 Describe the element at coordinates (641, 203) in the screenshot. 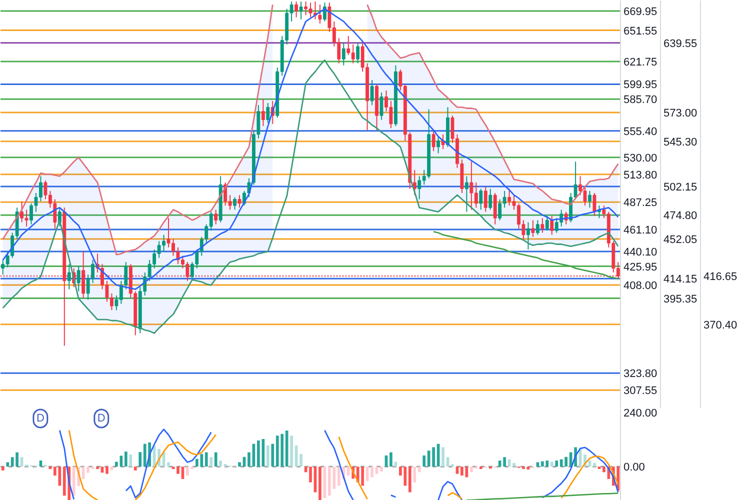

I see `y-tick-label: 487.25` at that location.